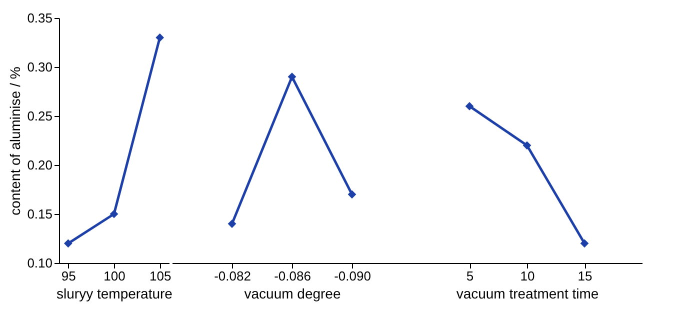  What do you see at coordinates (39, 116) in the screenshot?
I see `y-tick-label: 0.25` at bounding box center [39, 116].